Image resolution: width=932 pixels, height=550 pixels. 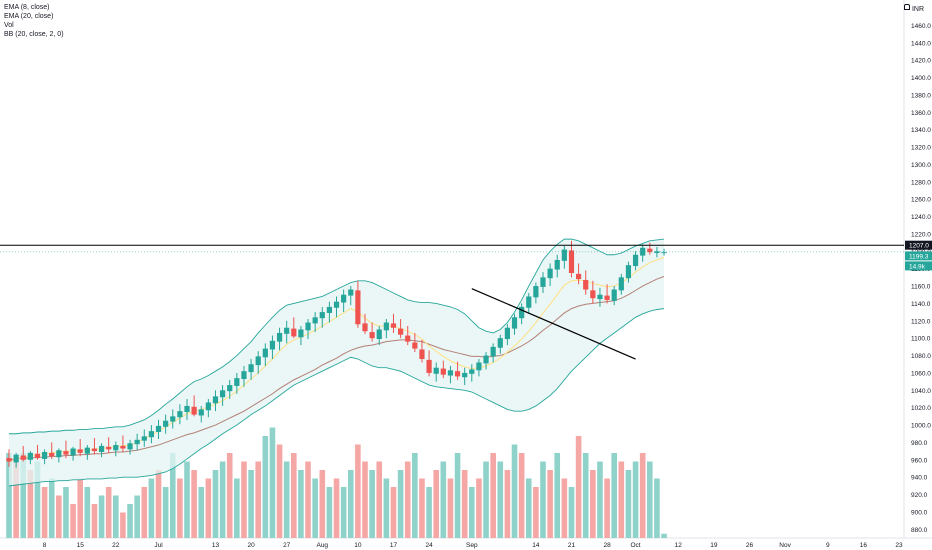 What do you see at coordinates (921, 391) in the screenshot?
I see `price-tick-label: 1040.0` at bounding box center [921, 391].